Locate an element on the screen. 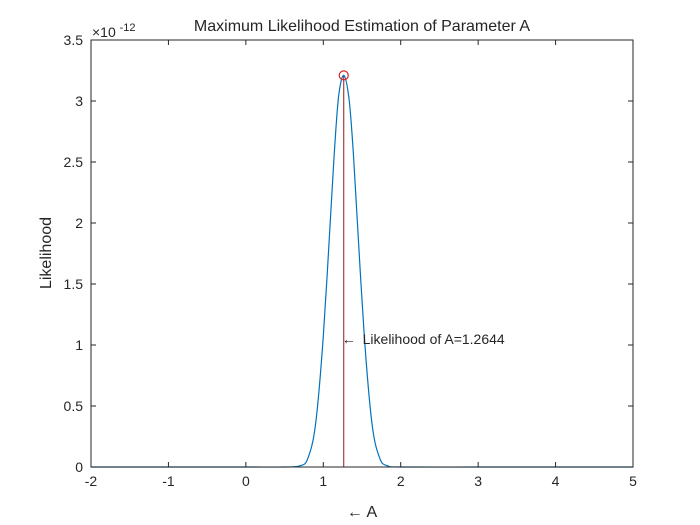 The height and width of the screenshot is (525, 700). y-tick-label: 0 is located at coordinates (79, 467).